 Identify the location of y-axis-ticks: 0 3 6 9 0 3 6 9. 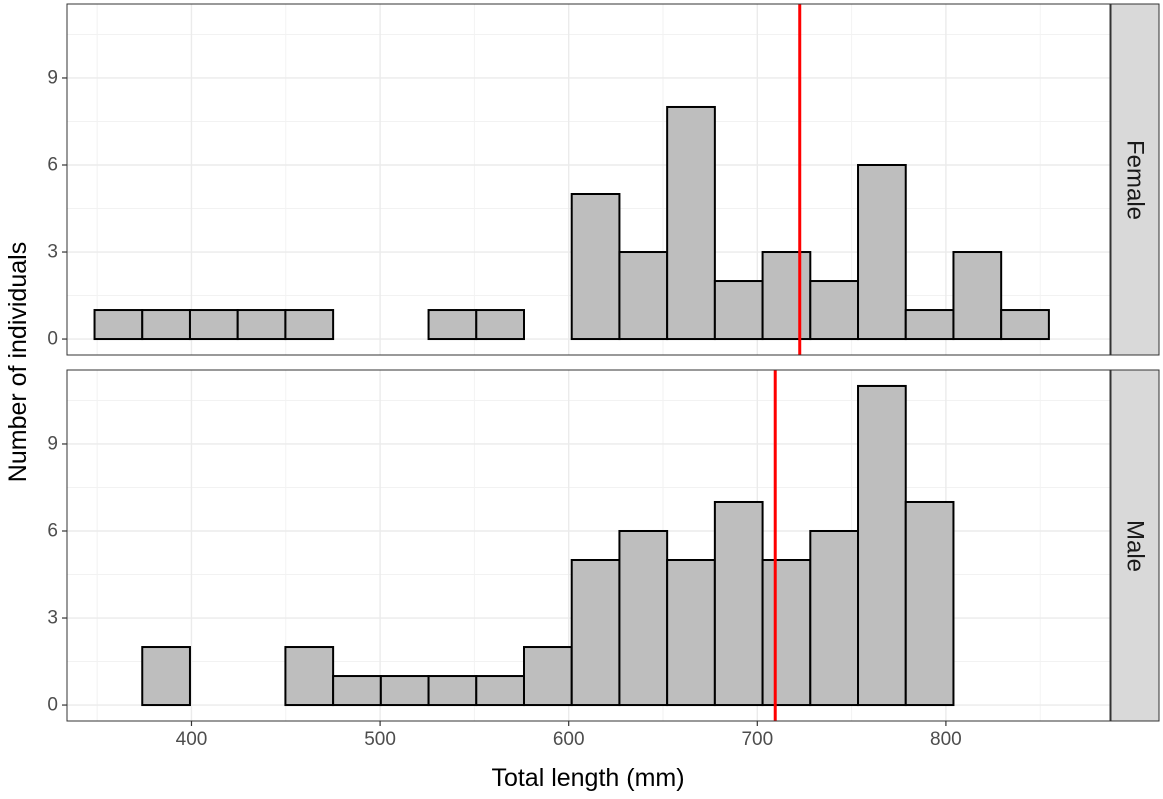
(57, 391).